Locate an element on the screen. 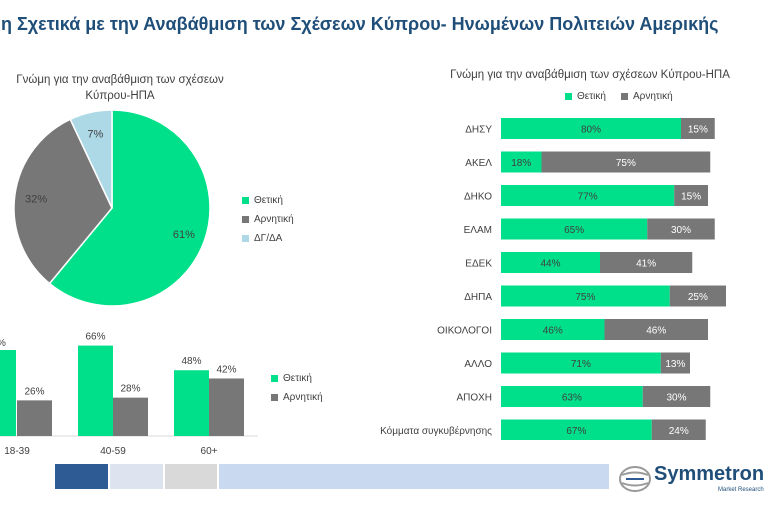 The image size is (780, 516). party-bar-label: 44% is located at coordinates (550, 264).